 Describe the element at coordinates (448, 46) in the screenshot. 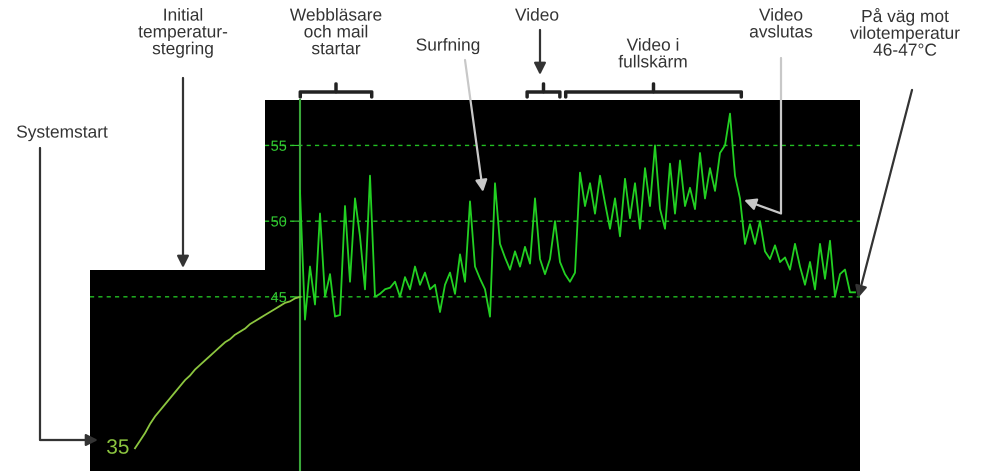

I see `text: Surfning` at that location.